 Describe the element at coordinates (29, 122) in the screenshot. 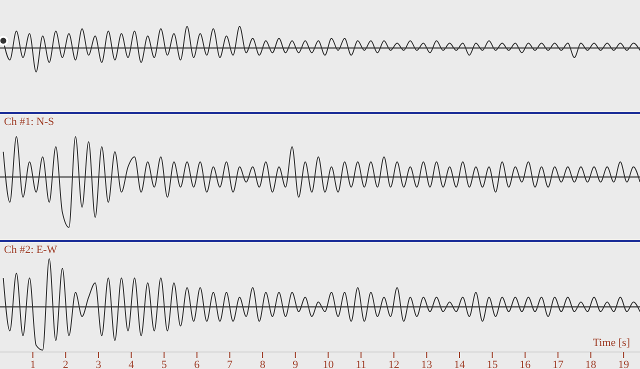

I see `chart-title: Ch #1: N-S` at that location.